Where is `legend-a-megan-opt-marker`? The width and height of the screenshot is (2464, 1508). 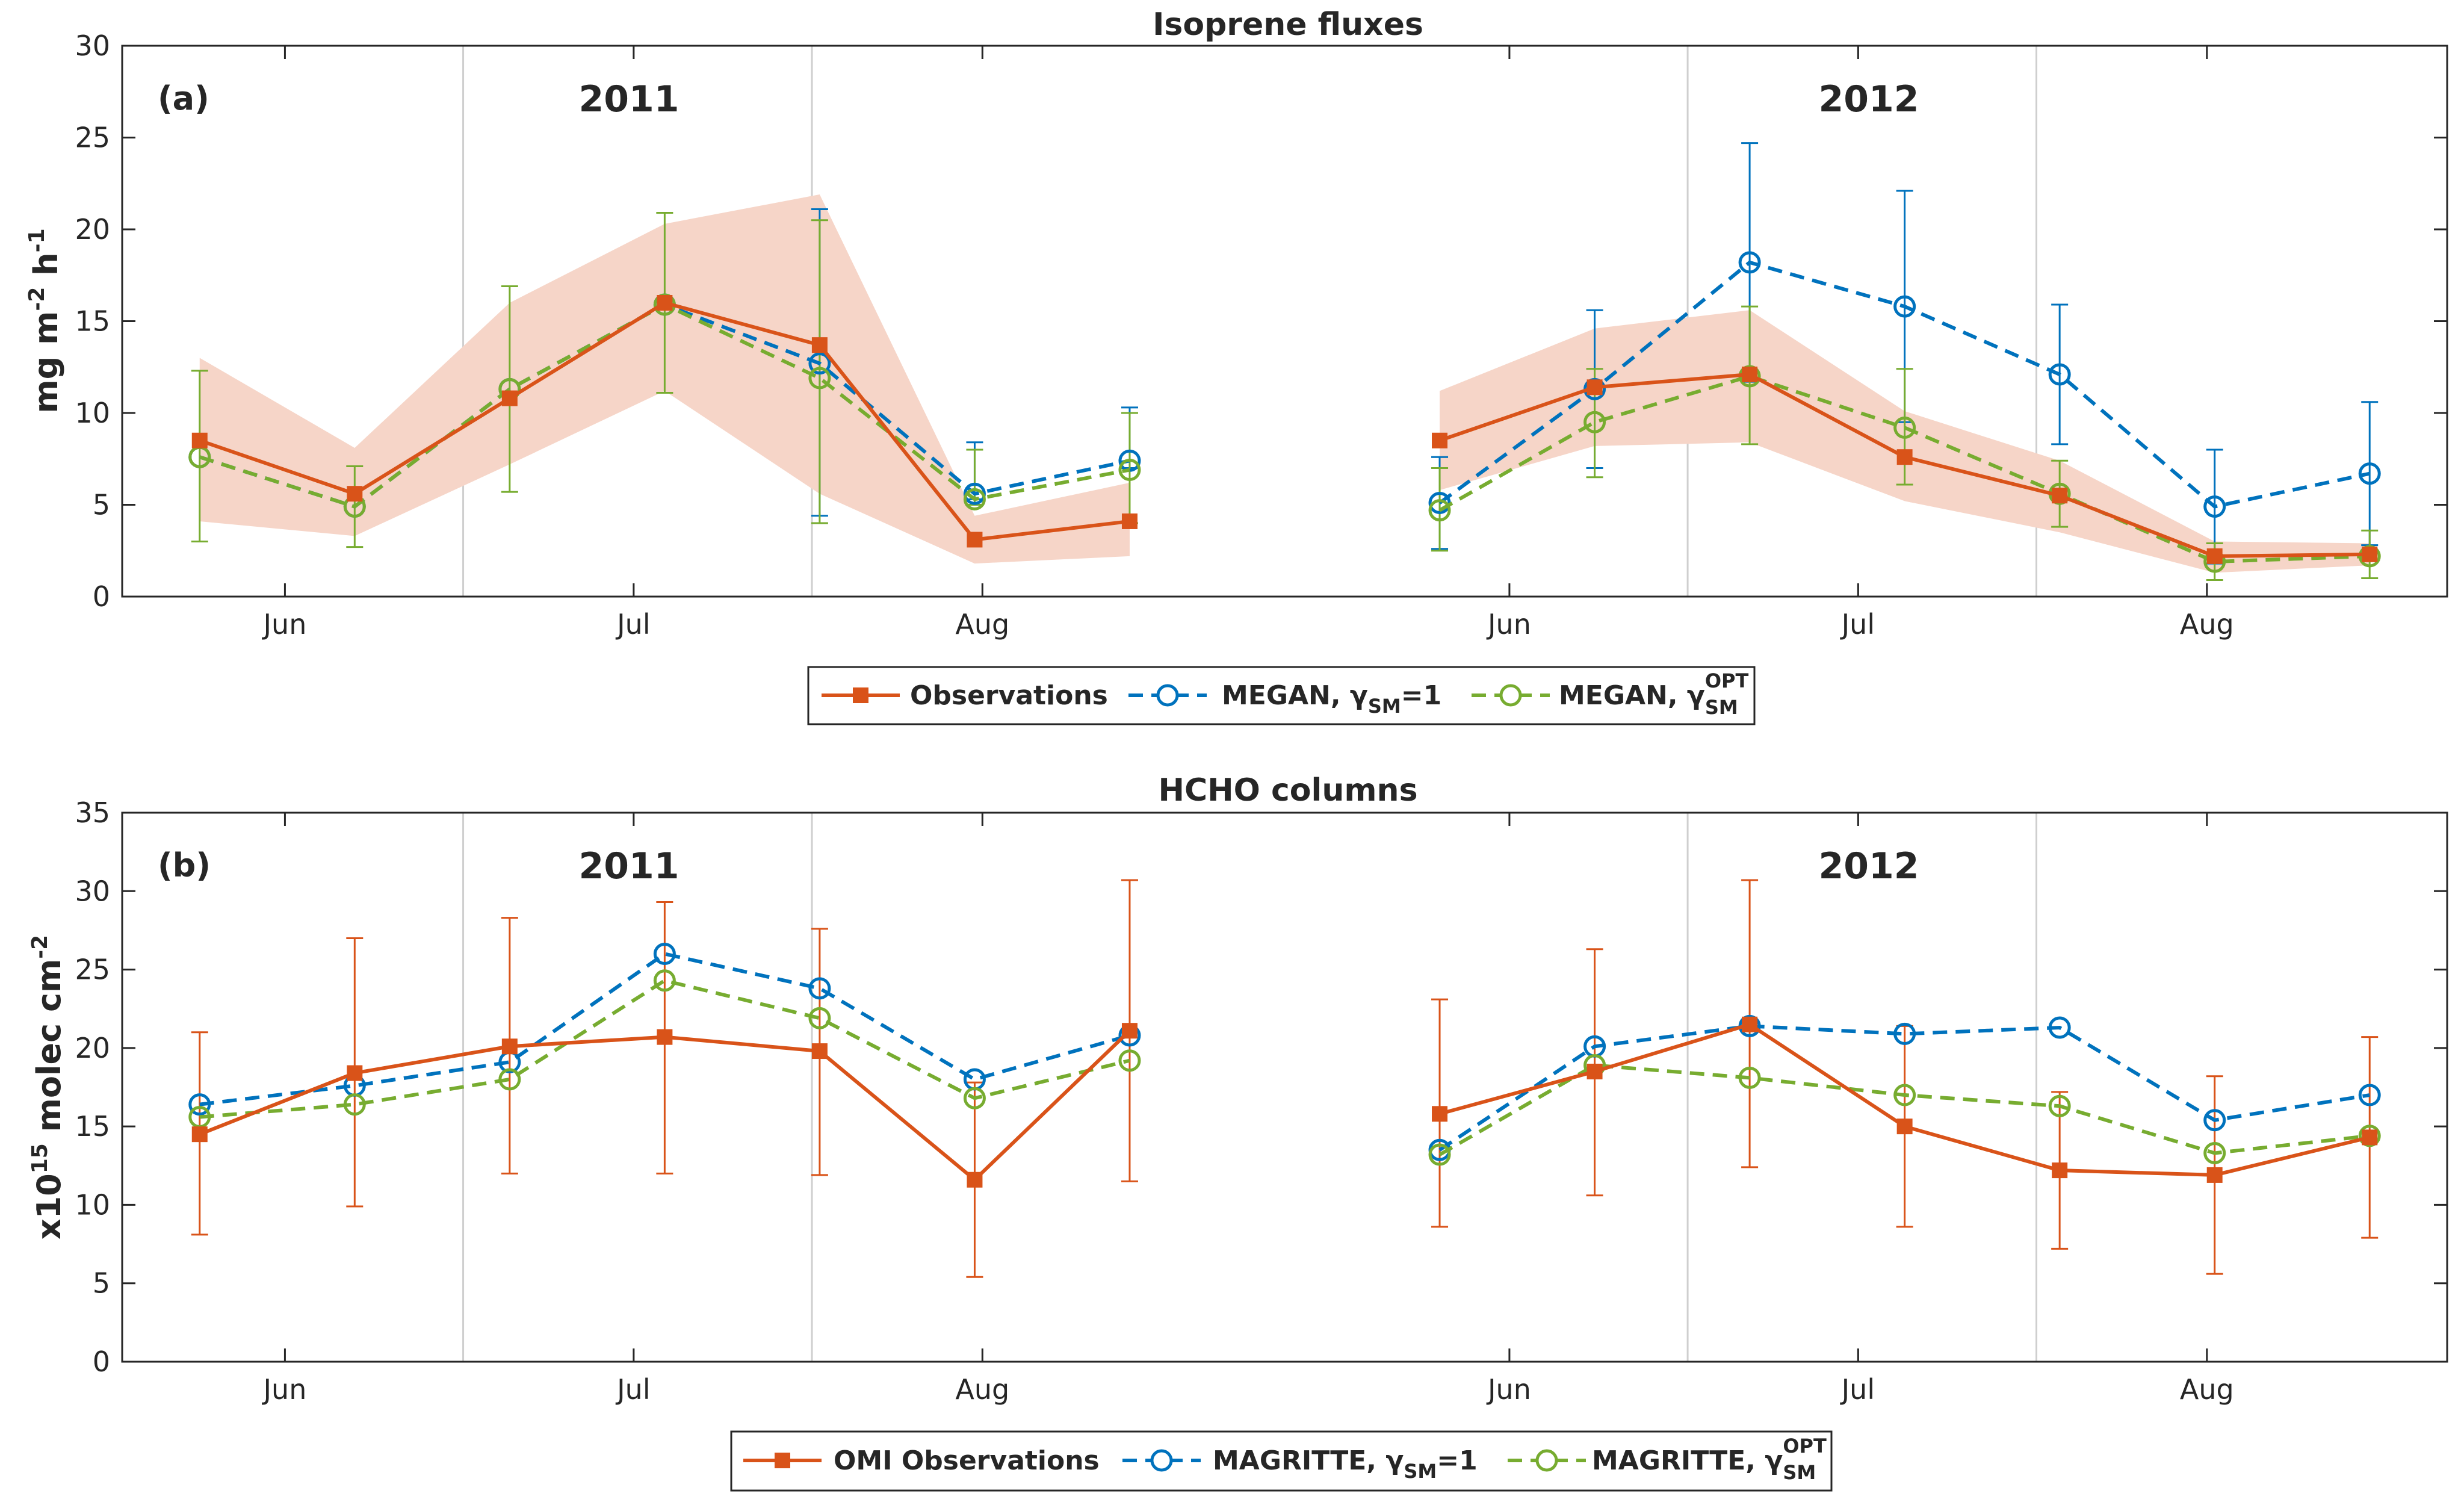 legend-a-megan-opt-marker is located at coordinates (1510, 696).